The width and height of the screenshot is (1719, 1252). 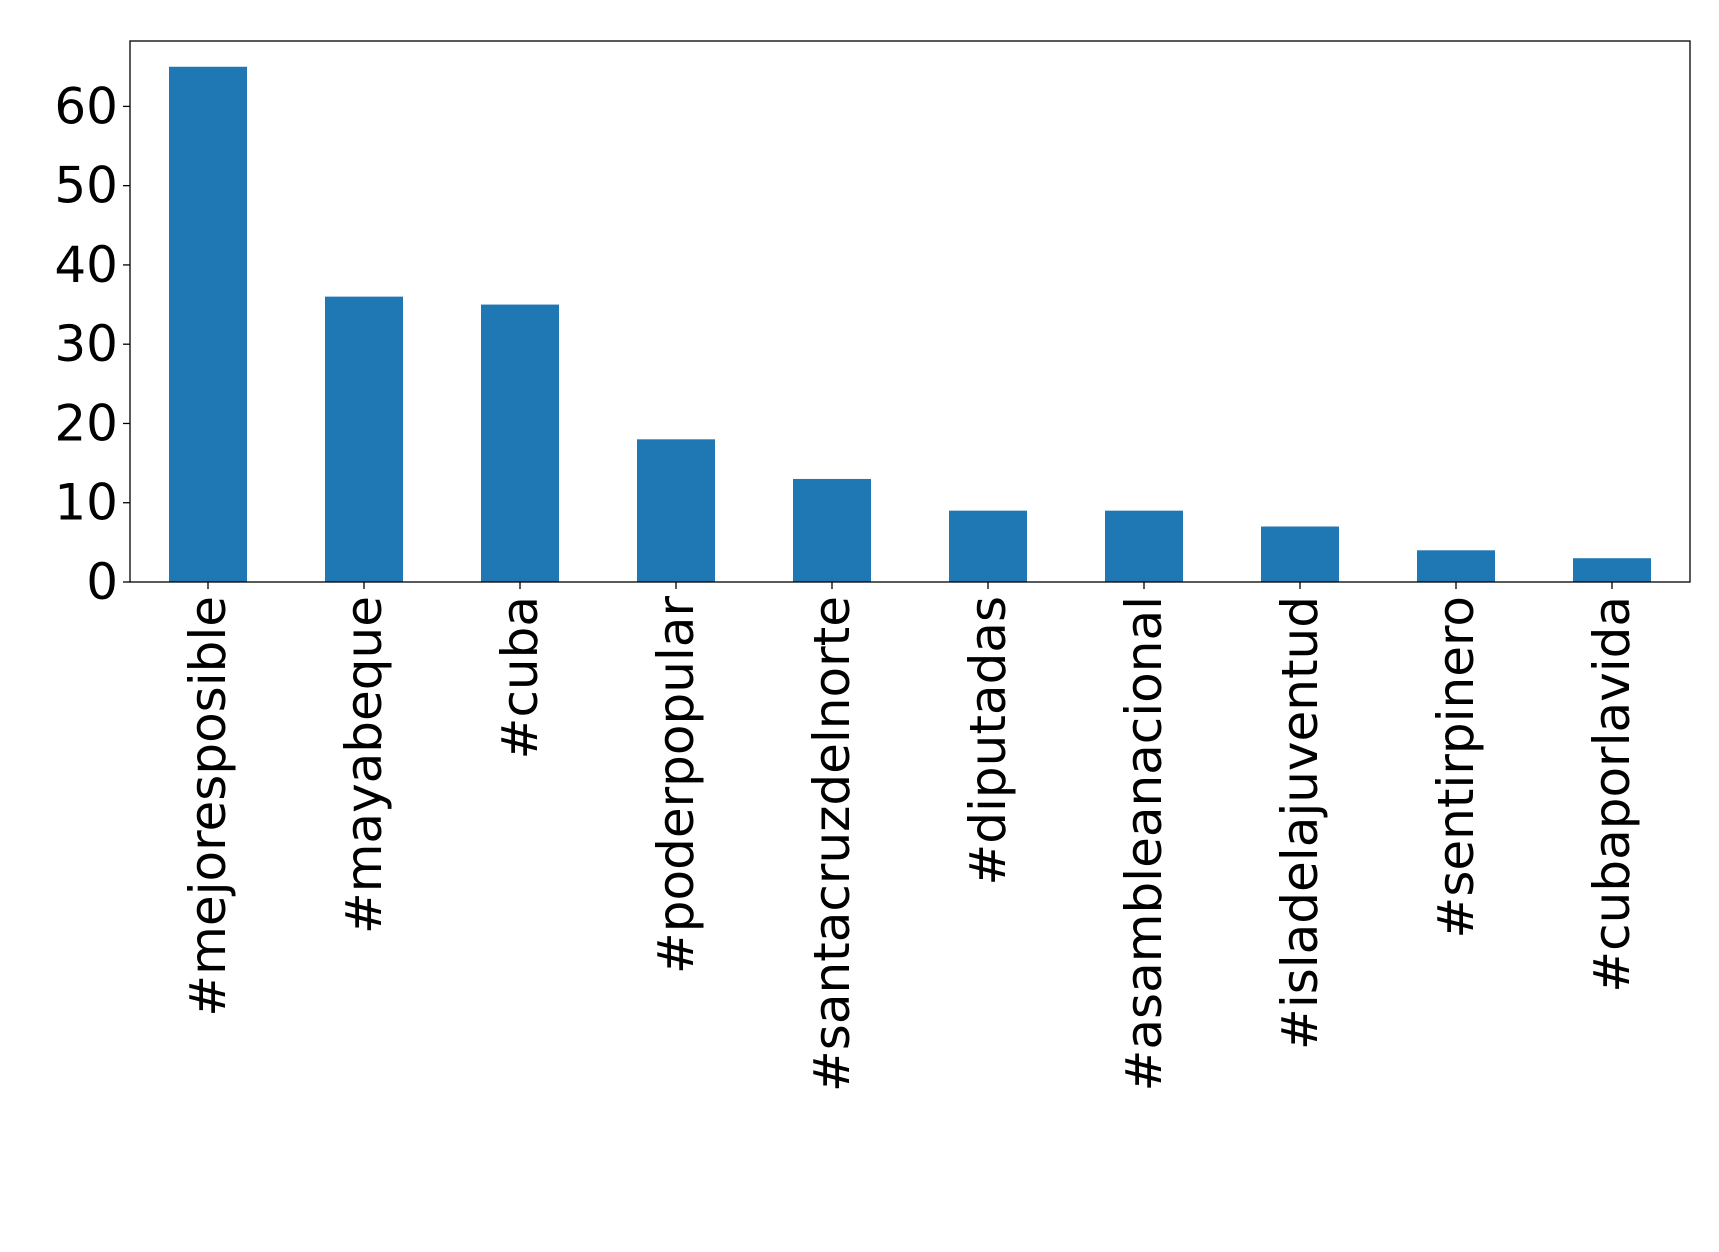 What do you see at coordinates (676, 785) in the screenshot?
I see `x-tick-label: #poderpopular` at bounding box center [676, 785].